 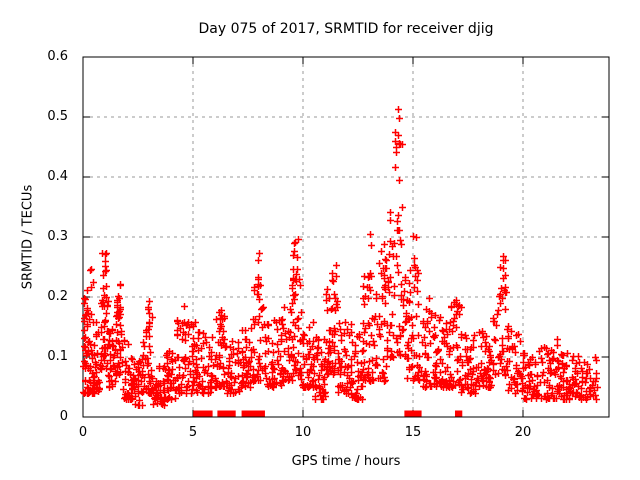 What do you see at coordinates (303, 432) in the screenshot?
I see `x-tick-label: 10` at bounding box center [303, 432].